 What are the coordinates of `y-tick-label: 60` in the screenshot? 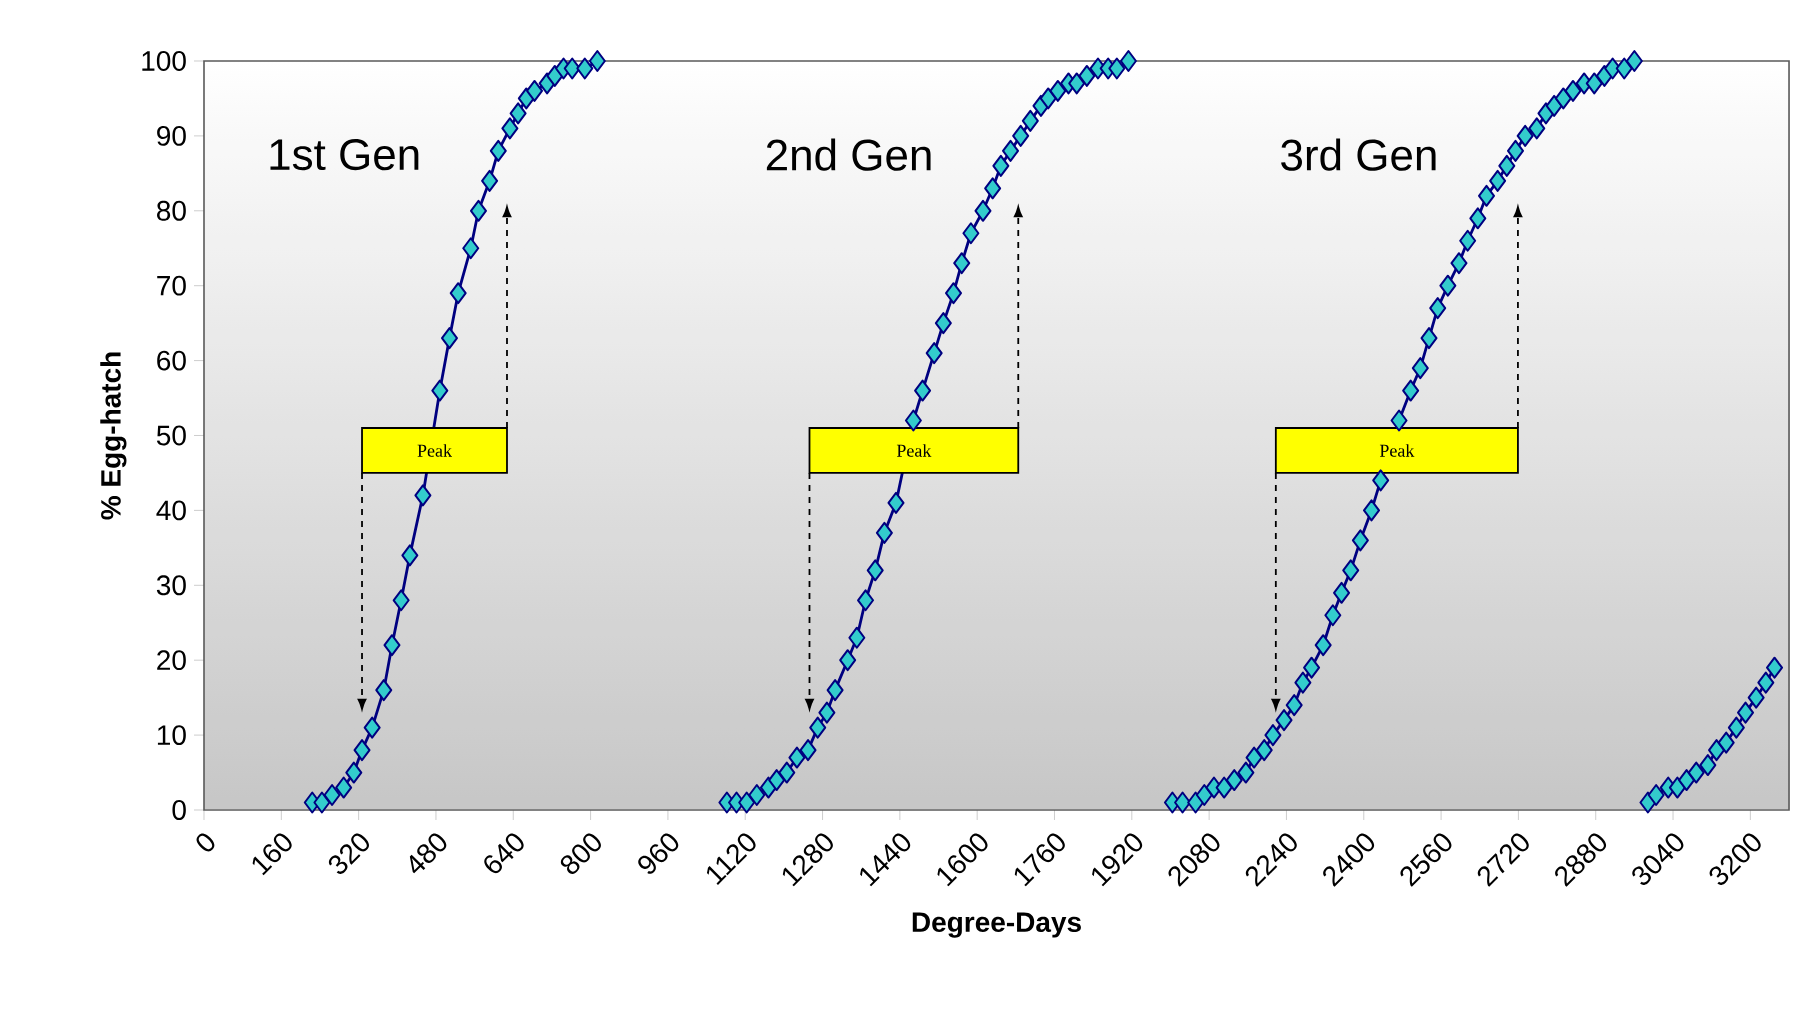 It's located at (171, 360).